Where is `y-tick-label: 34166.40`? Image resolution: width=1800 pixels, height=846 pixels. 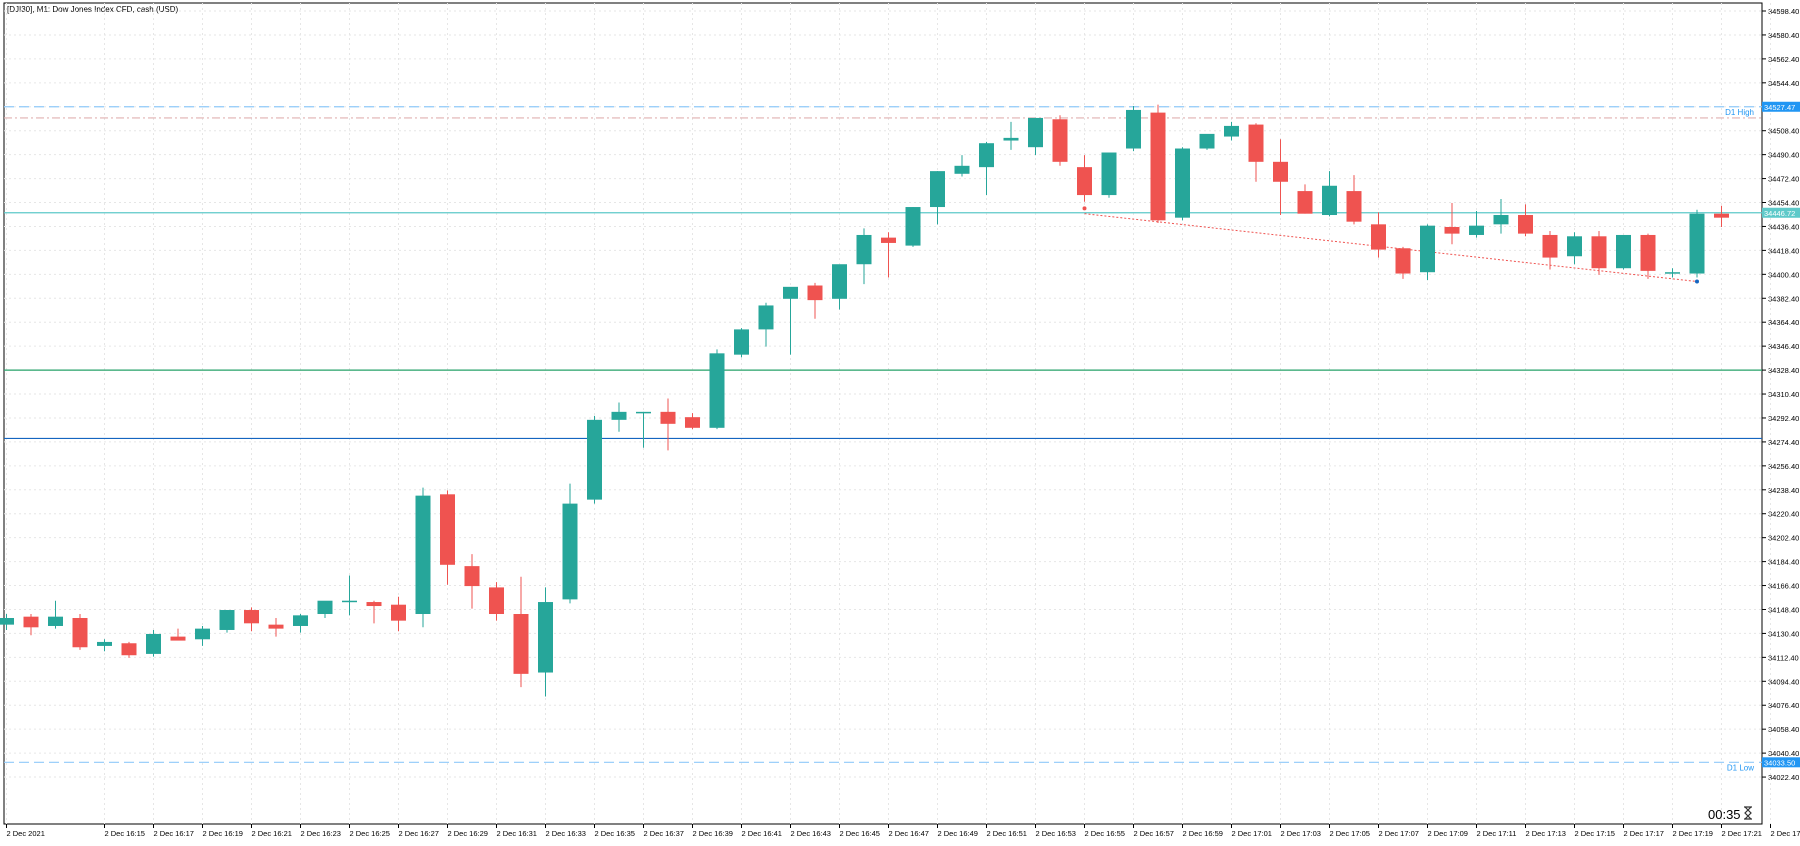 y-tick-label: 34166.40 is located at coordinates (1783, 586).